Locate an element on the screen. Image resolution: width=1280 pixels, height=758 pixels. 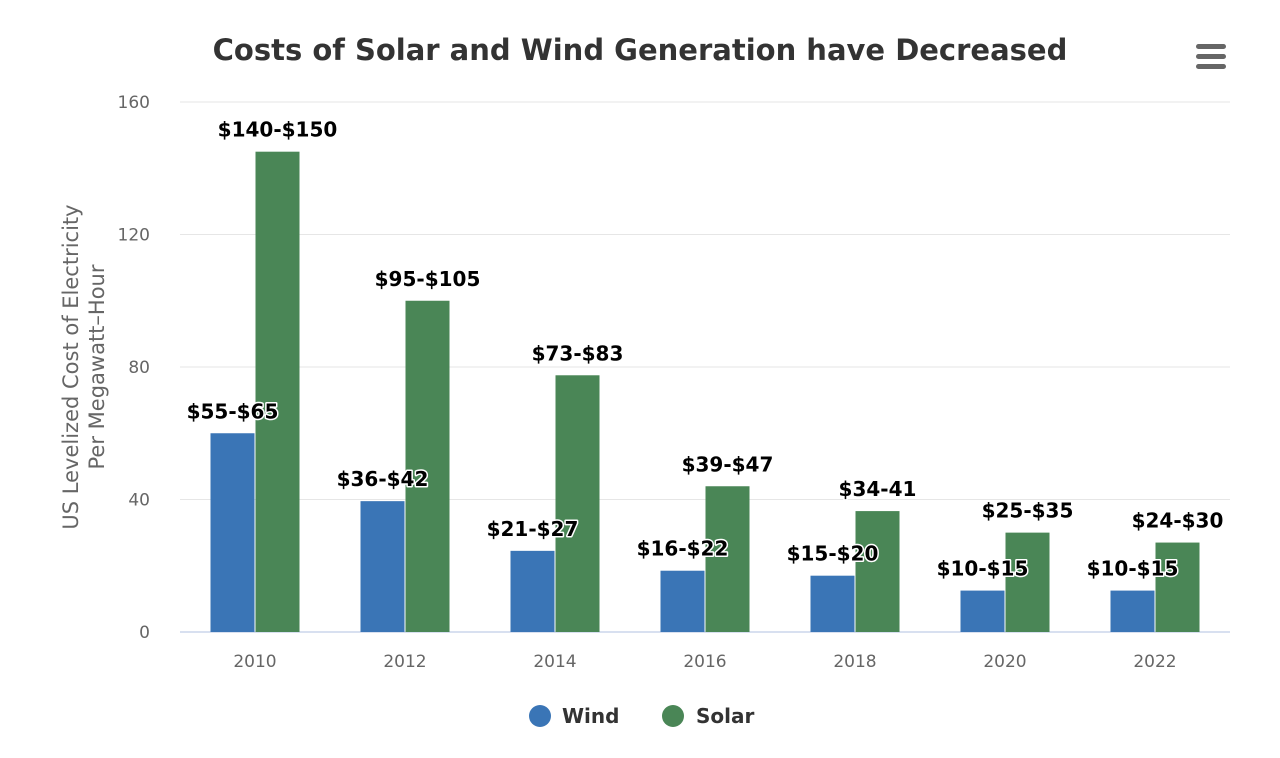
x-tick-label: 2014 is located at coordinates (554, 662).